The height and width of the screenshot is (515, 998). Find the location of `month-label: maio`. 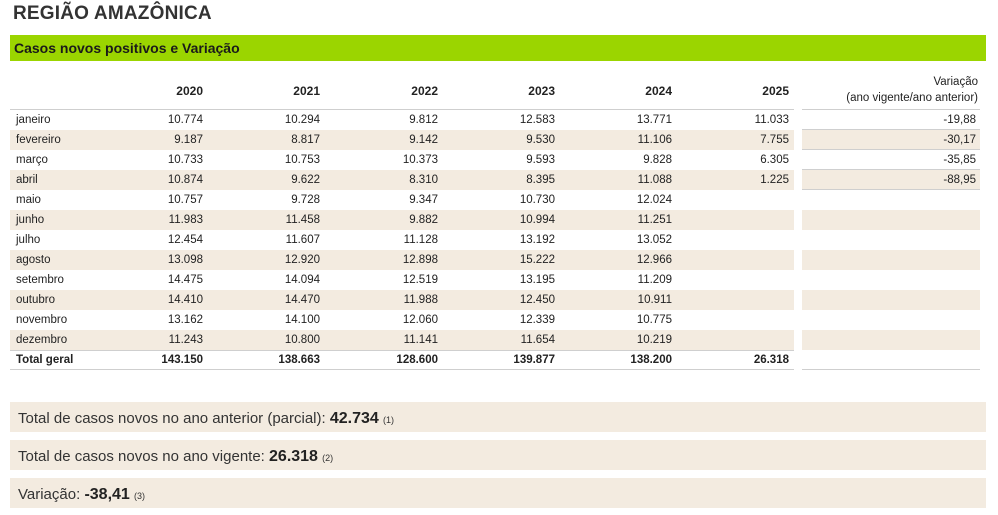

month-label: maio is located at coordinates (28, 200).